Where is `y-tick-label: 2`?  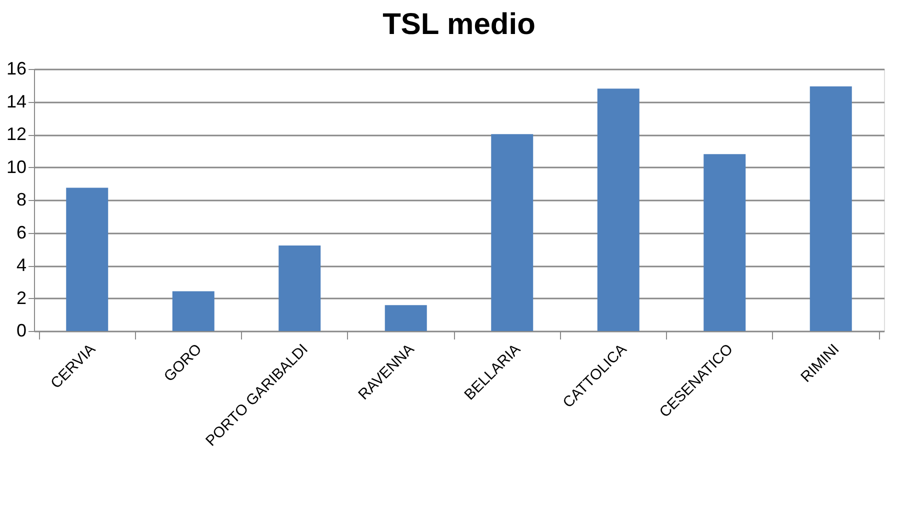 y-tick-label: 2 is located at coordinates (21, 298).